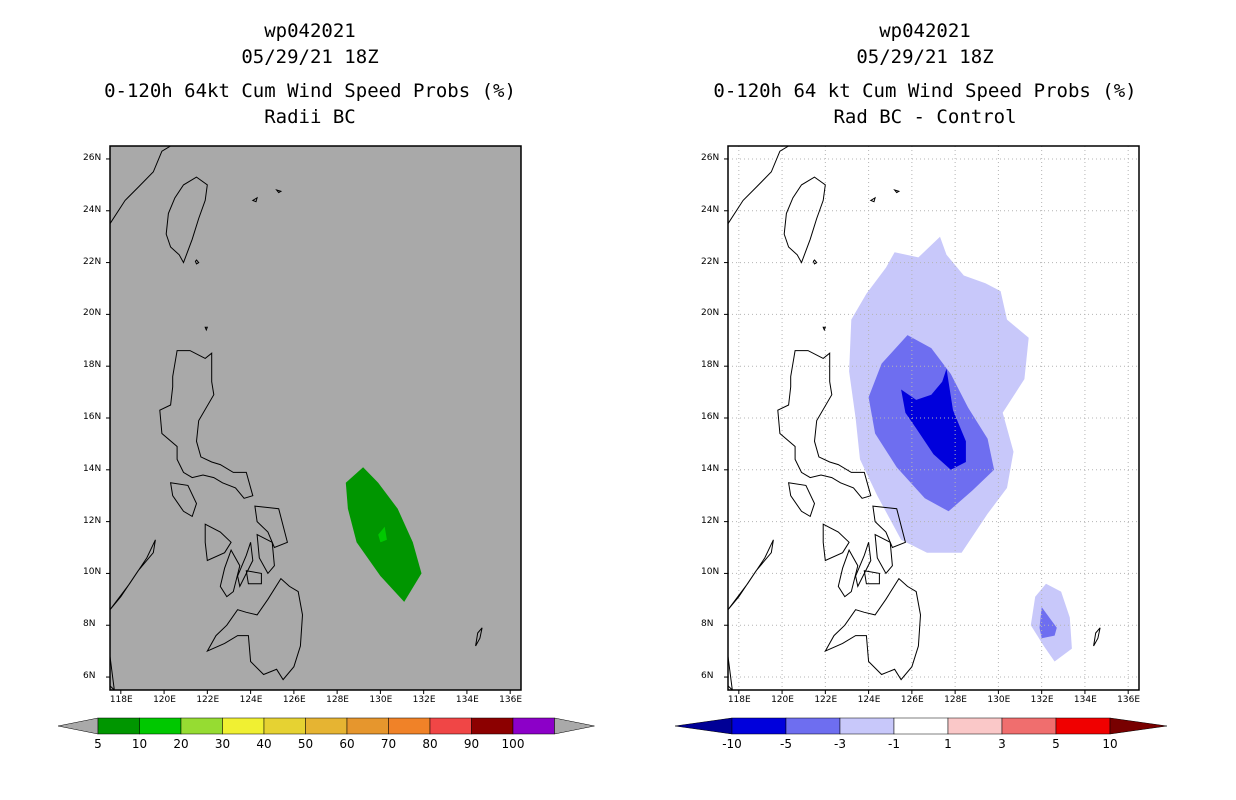 The height and width of the screenshot is (800, 1236). What do you see at coordinates (710, 209) in the screenshot?
I see `right-y-tick-label: 24N` at bounding box center [710, 209].